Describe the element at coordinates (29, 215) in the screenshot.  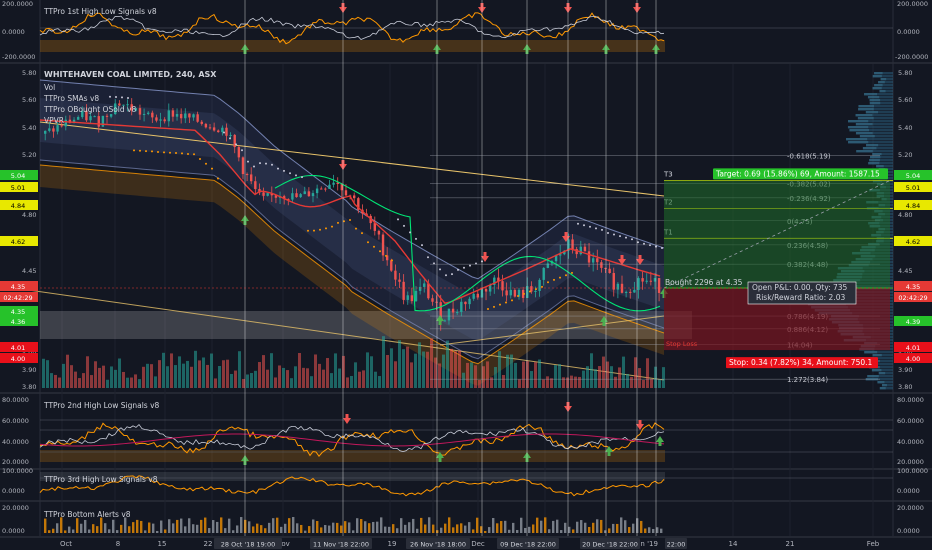
I see `left-price-tick: 4.80` at that location.